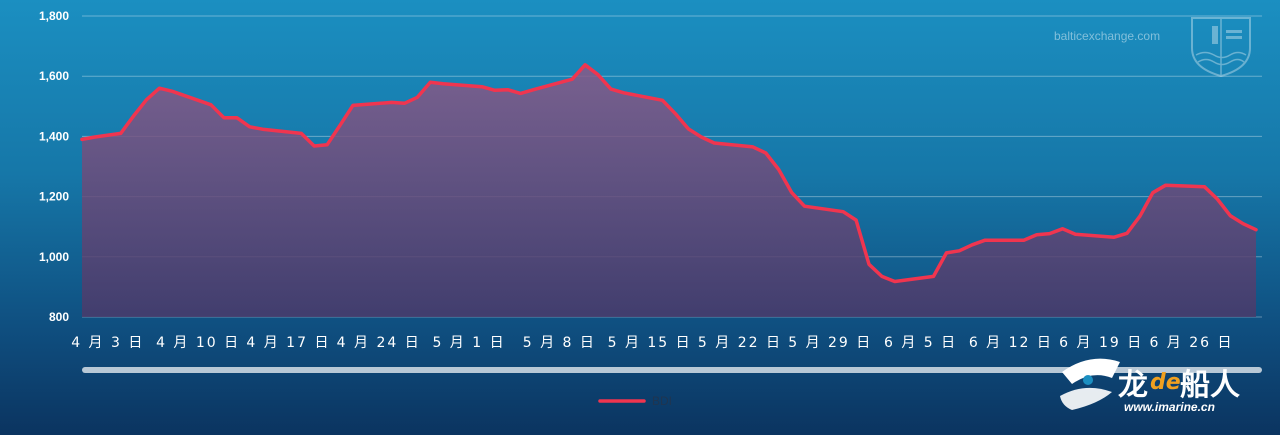 The height and width of the screenshot is (435, 1280). I want to click on legend: BDI, so click(635, 401).